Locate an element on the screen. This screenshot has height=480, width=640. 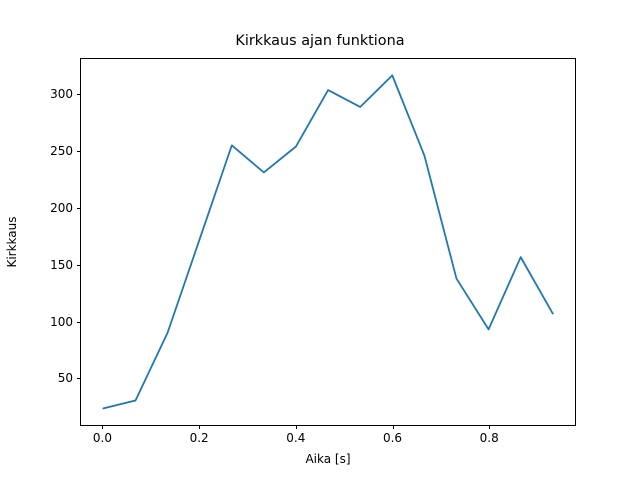
y-tick-label: 200 is located at coordinates (61, 208).